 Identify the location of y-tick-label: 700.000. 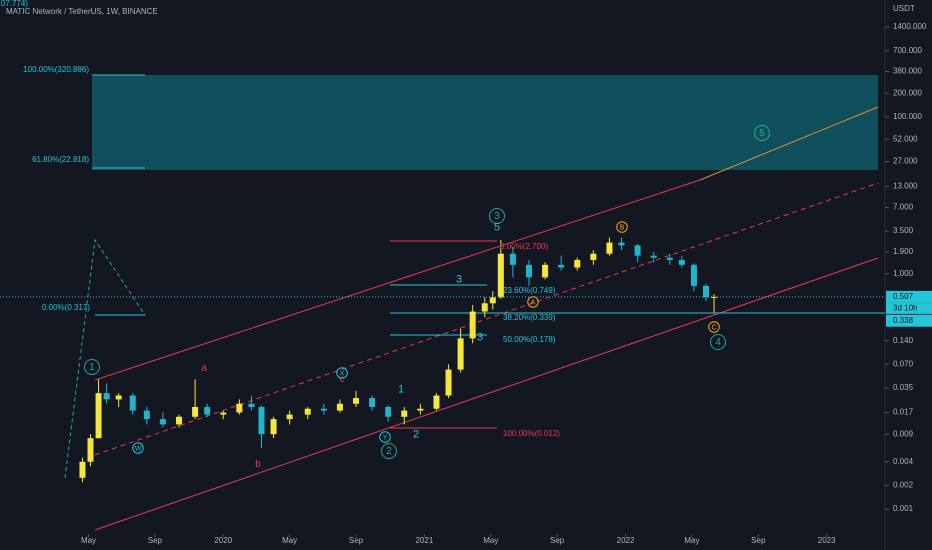
(907, 50).